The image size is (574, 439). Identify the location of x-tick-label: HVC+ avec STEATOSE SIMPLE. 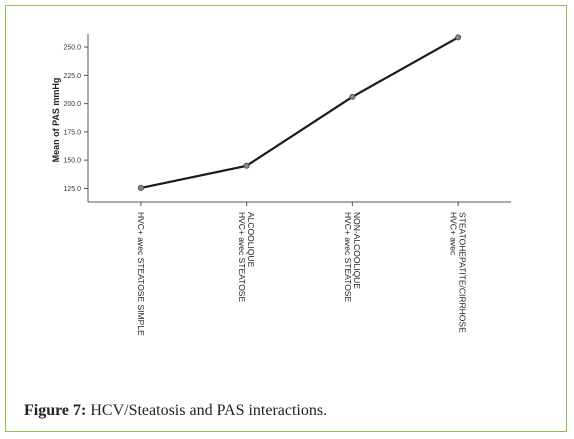
(141, 274).